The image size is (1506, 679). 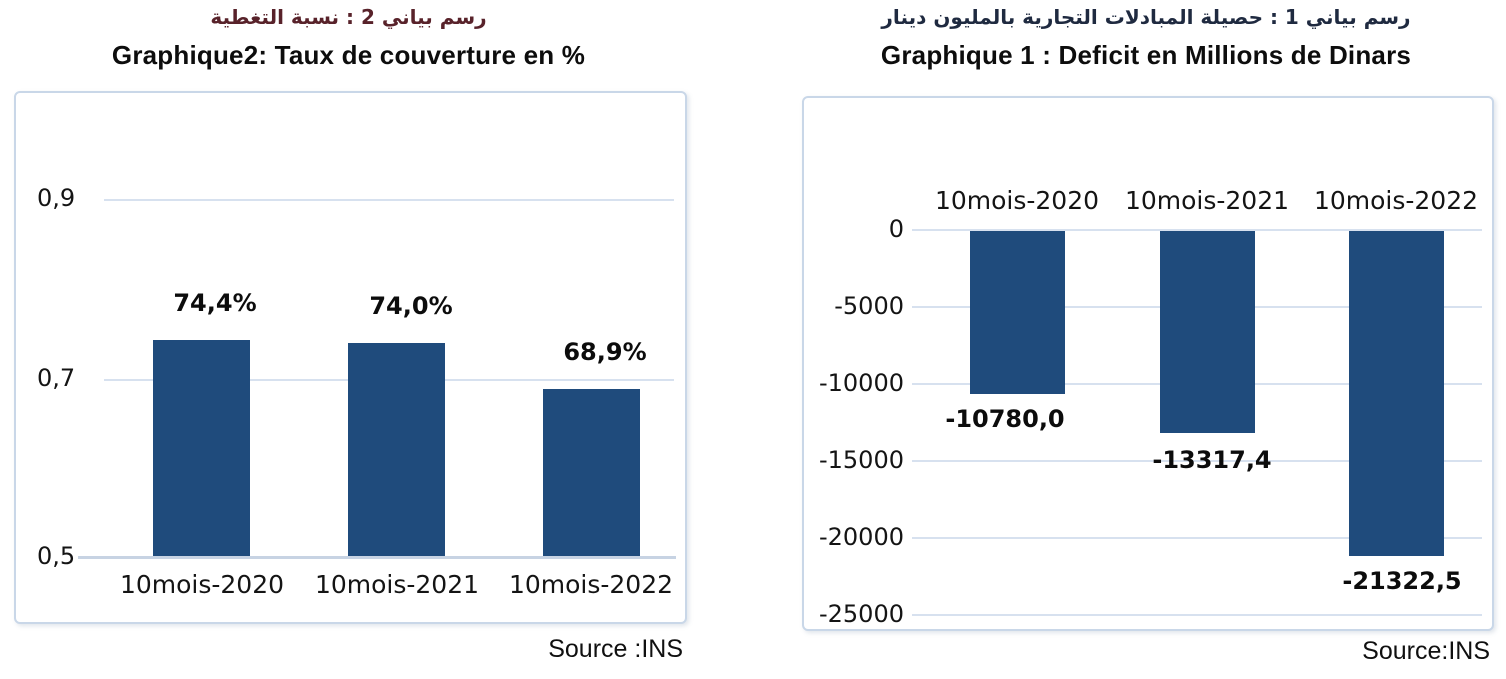 What do you see at coordinates (1207, 332) in the screenshot?
I see `right-bar-2021` at bounding box center [1207, 332].